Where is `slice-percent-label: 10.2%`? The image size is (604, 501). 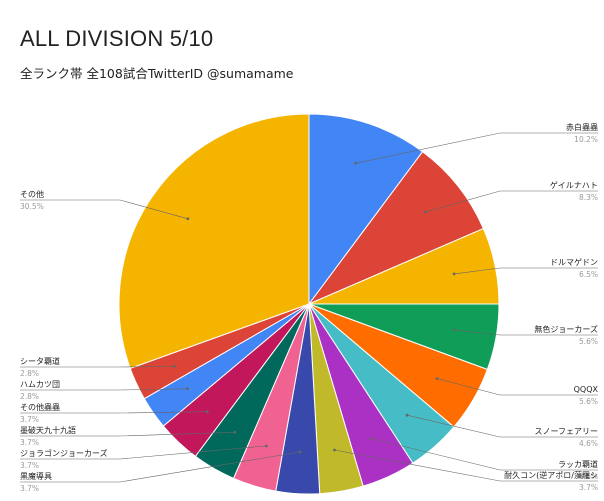
slice-percent-label: 10.2% is located at coordinates (586, 139).